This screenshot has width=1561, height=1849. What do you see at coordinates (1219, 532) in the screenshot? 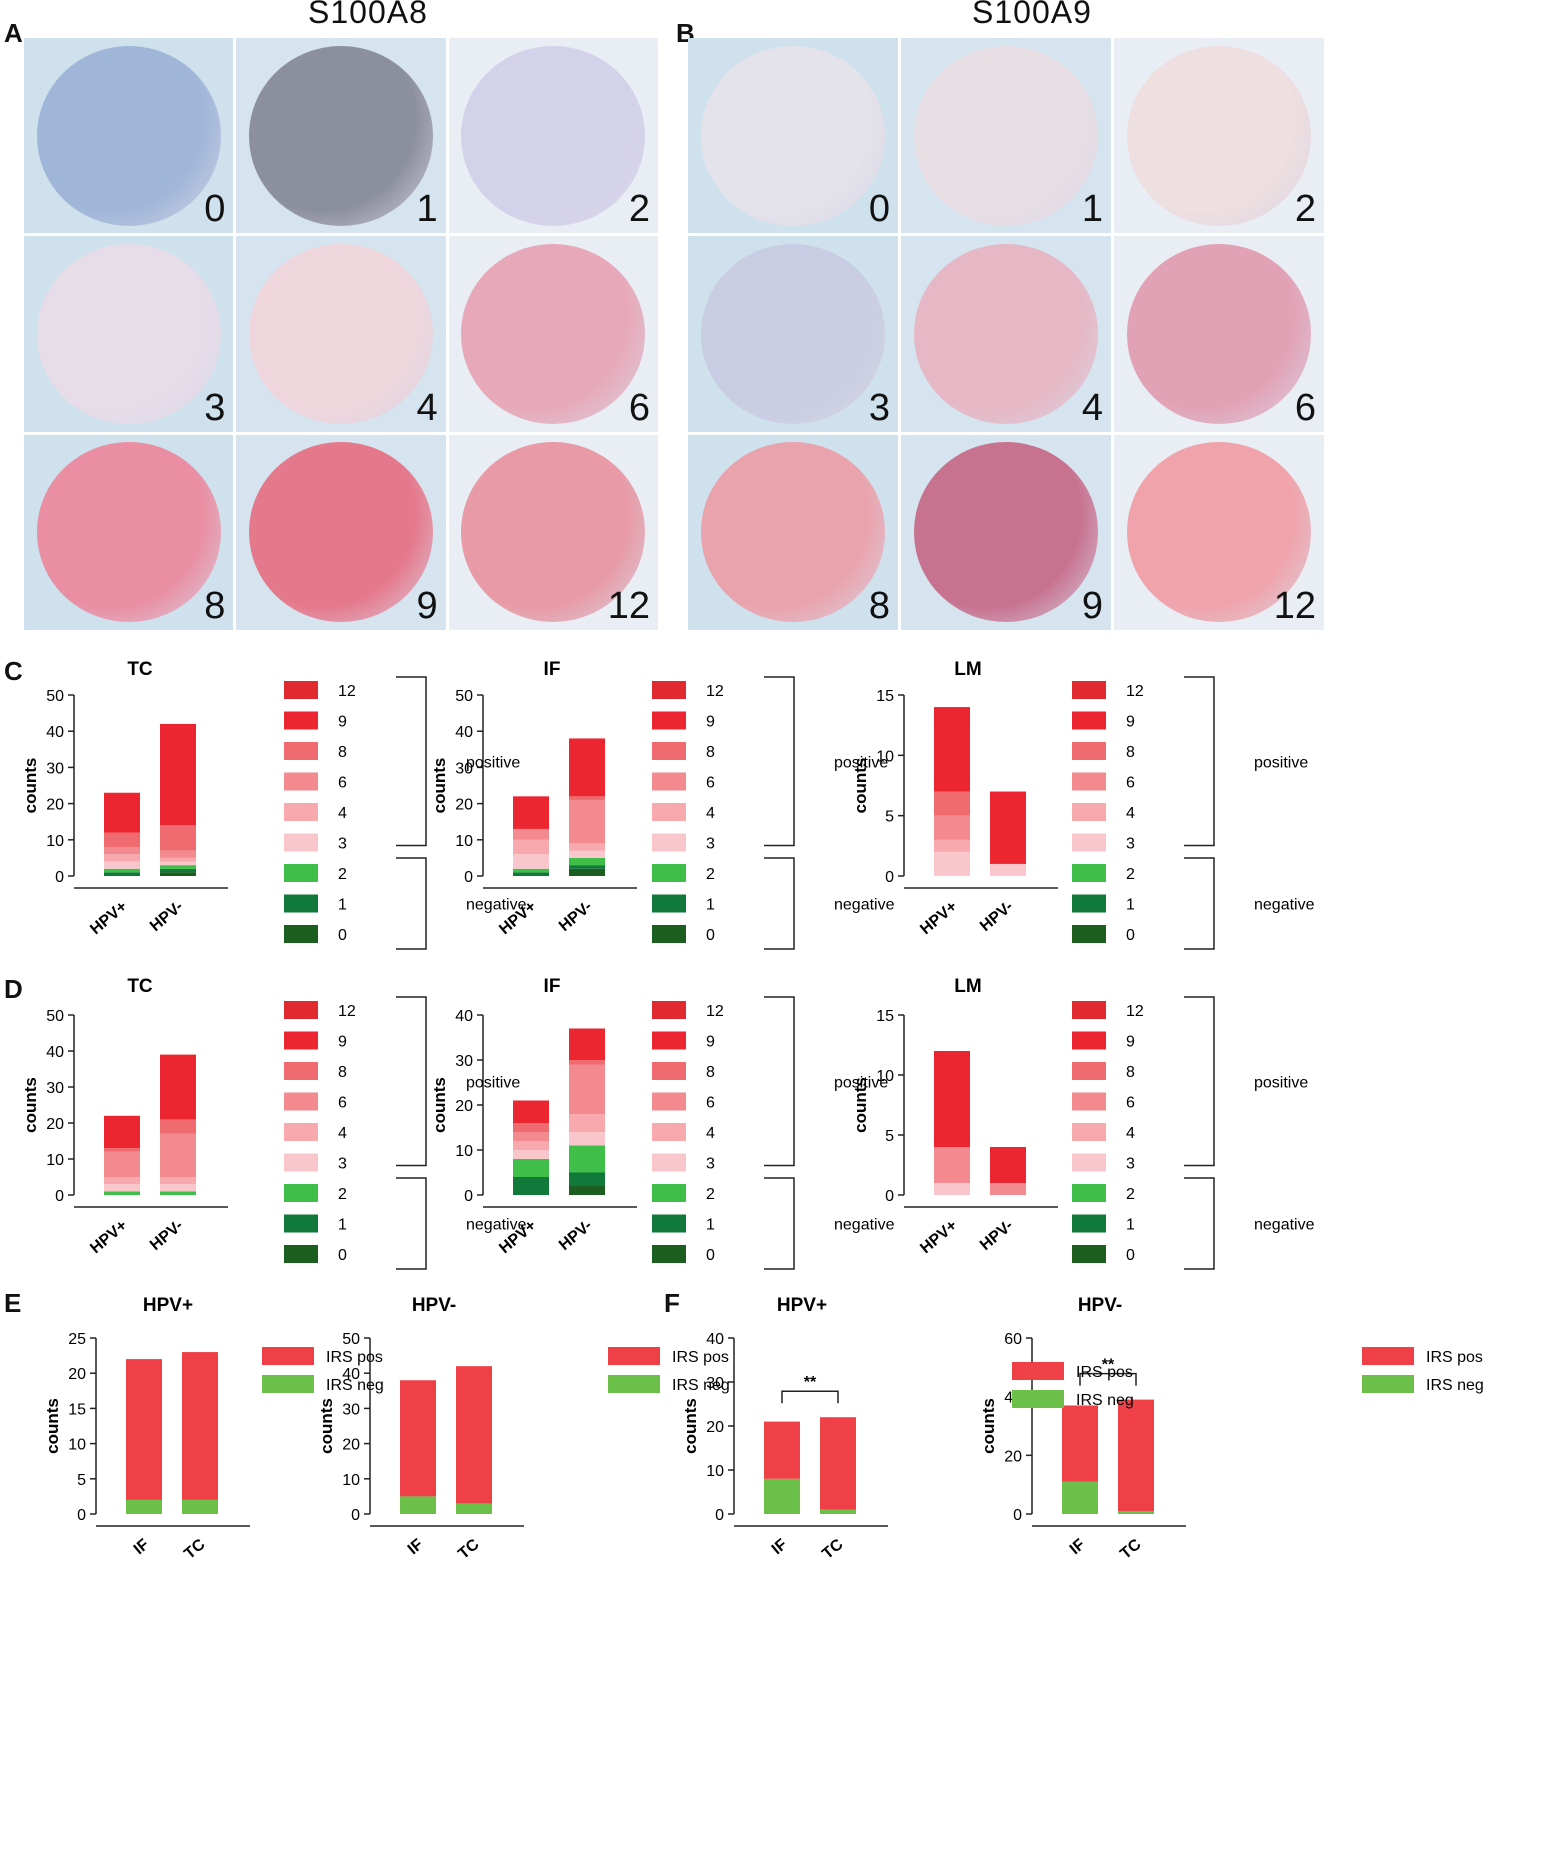
I see `panel-b-tma-tile: 12` at bounding box center [1219, 532].